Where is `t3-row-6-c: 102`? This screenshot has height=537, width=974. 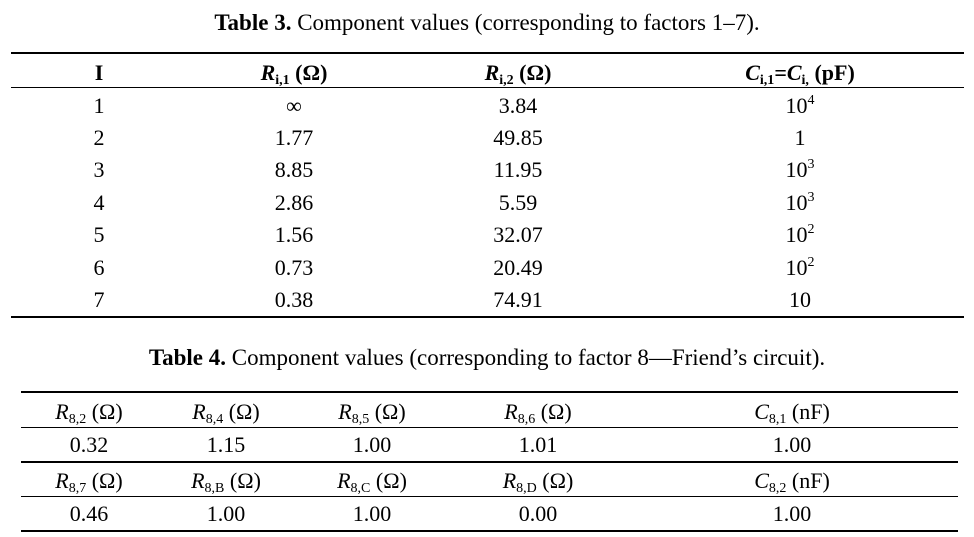
t3-row-6-c: 102 is located at coordinates (800, 268).